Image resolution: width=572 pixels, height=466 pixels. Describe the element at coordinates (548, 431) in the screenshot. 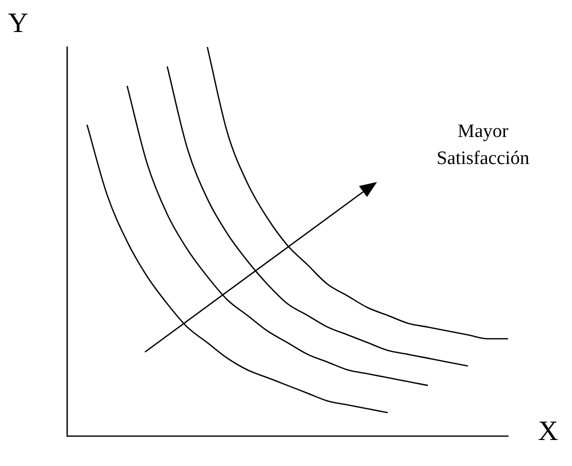

I see `x-axis-title: X` at that location.